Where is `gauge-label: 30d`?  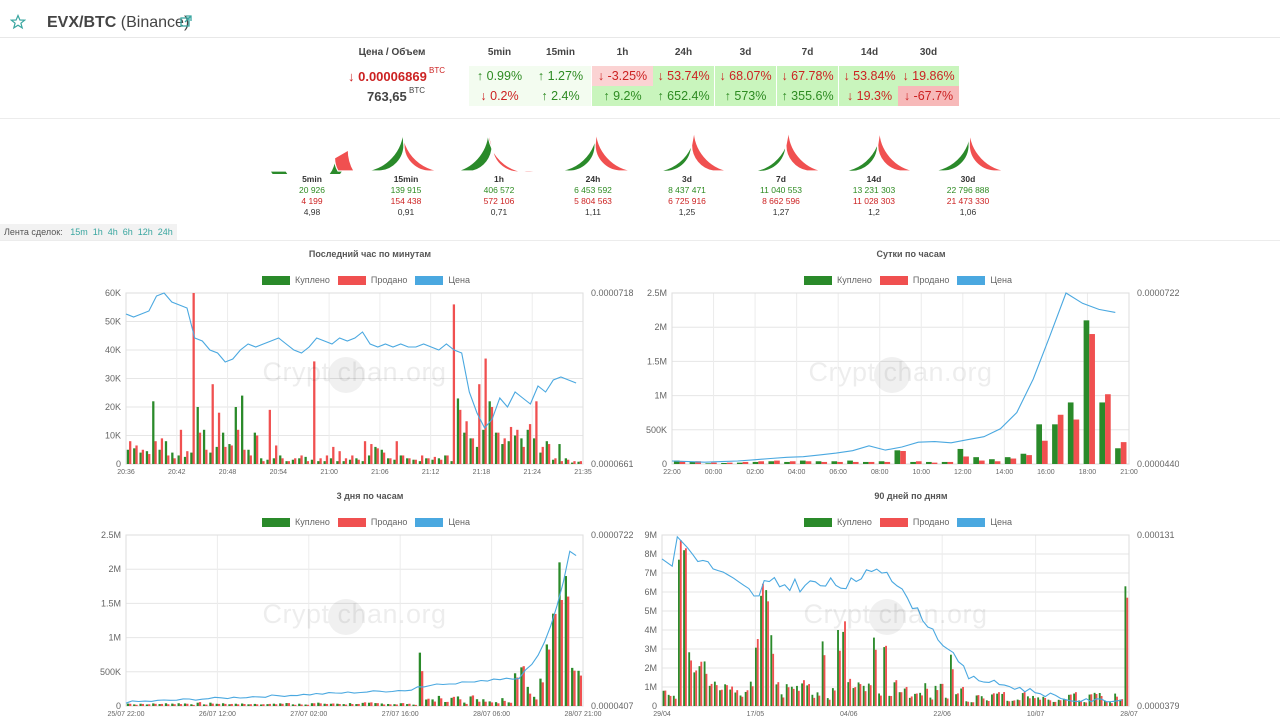 gauge-label: 30d is located at coordinates (968, 179).